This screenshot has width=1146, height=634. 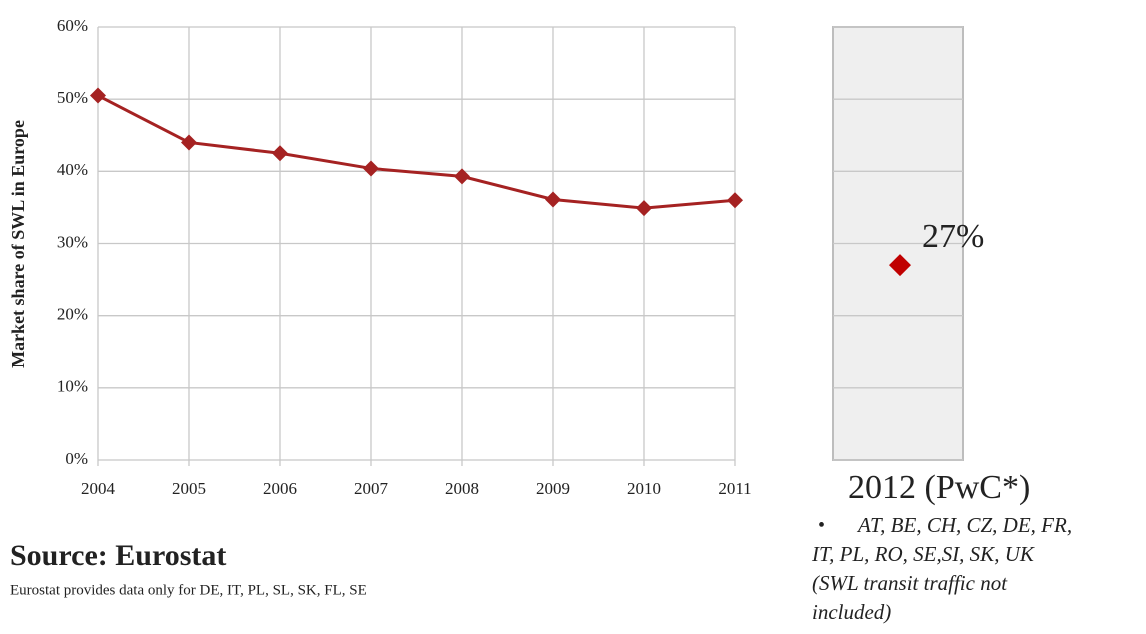 What do you see at coordinates (923, 554) in the screenshot?
I see `note-line: IT, PL, RO, SE,SI, SK, UK` at bounding box center [923, 554].